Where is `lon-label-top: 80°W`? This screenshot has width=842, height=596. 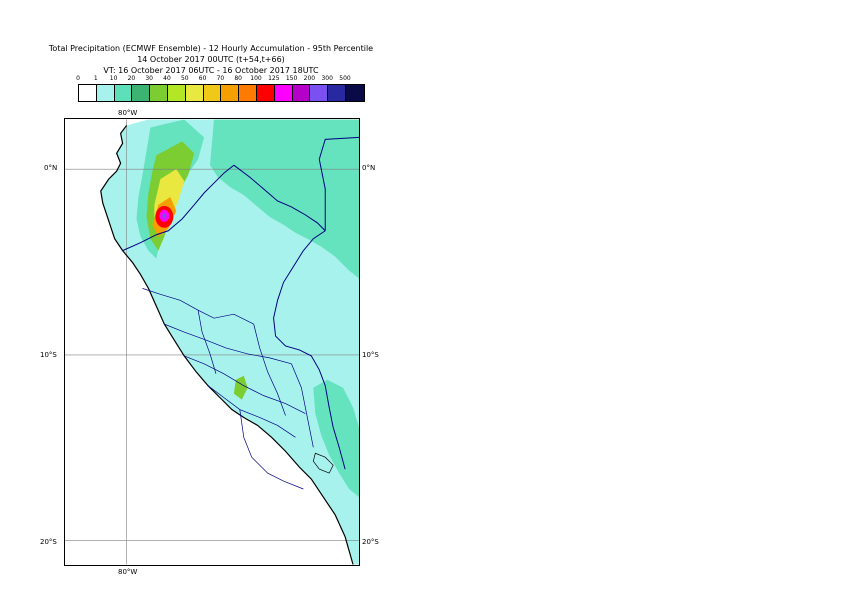 lon-label-top: 80°W is located at coordinates (128, 113).